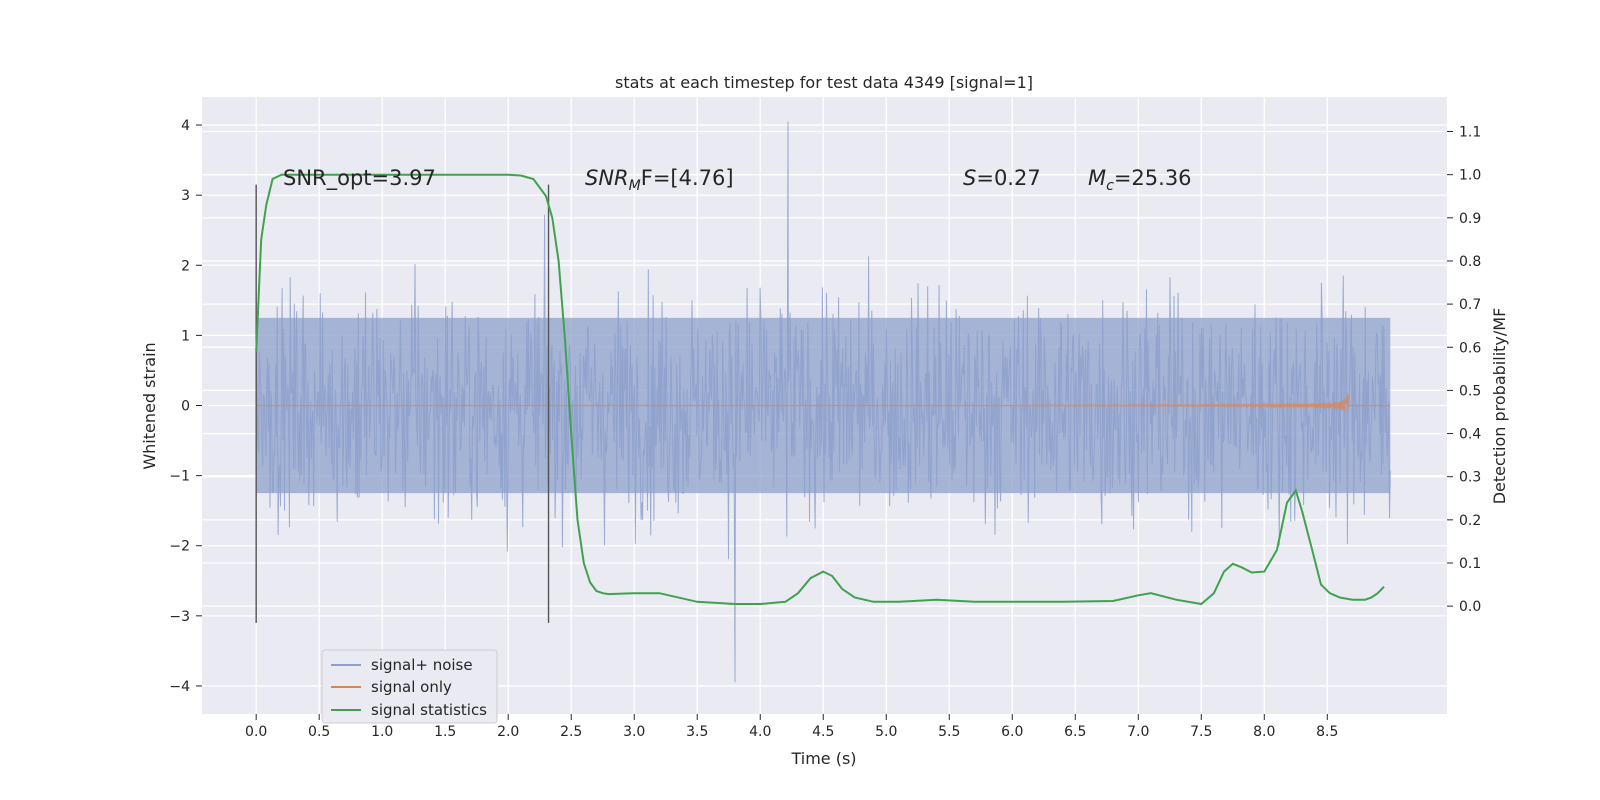 The image size is (1600, 800). What do you see at coordinates (1153, 178) in the screenshot?
I see `annotation-mc-value: =25.36` at bounding box center [1153, 178].